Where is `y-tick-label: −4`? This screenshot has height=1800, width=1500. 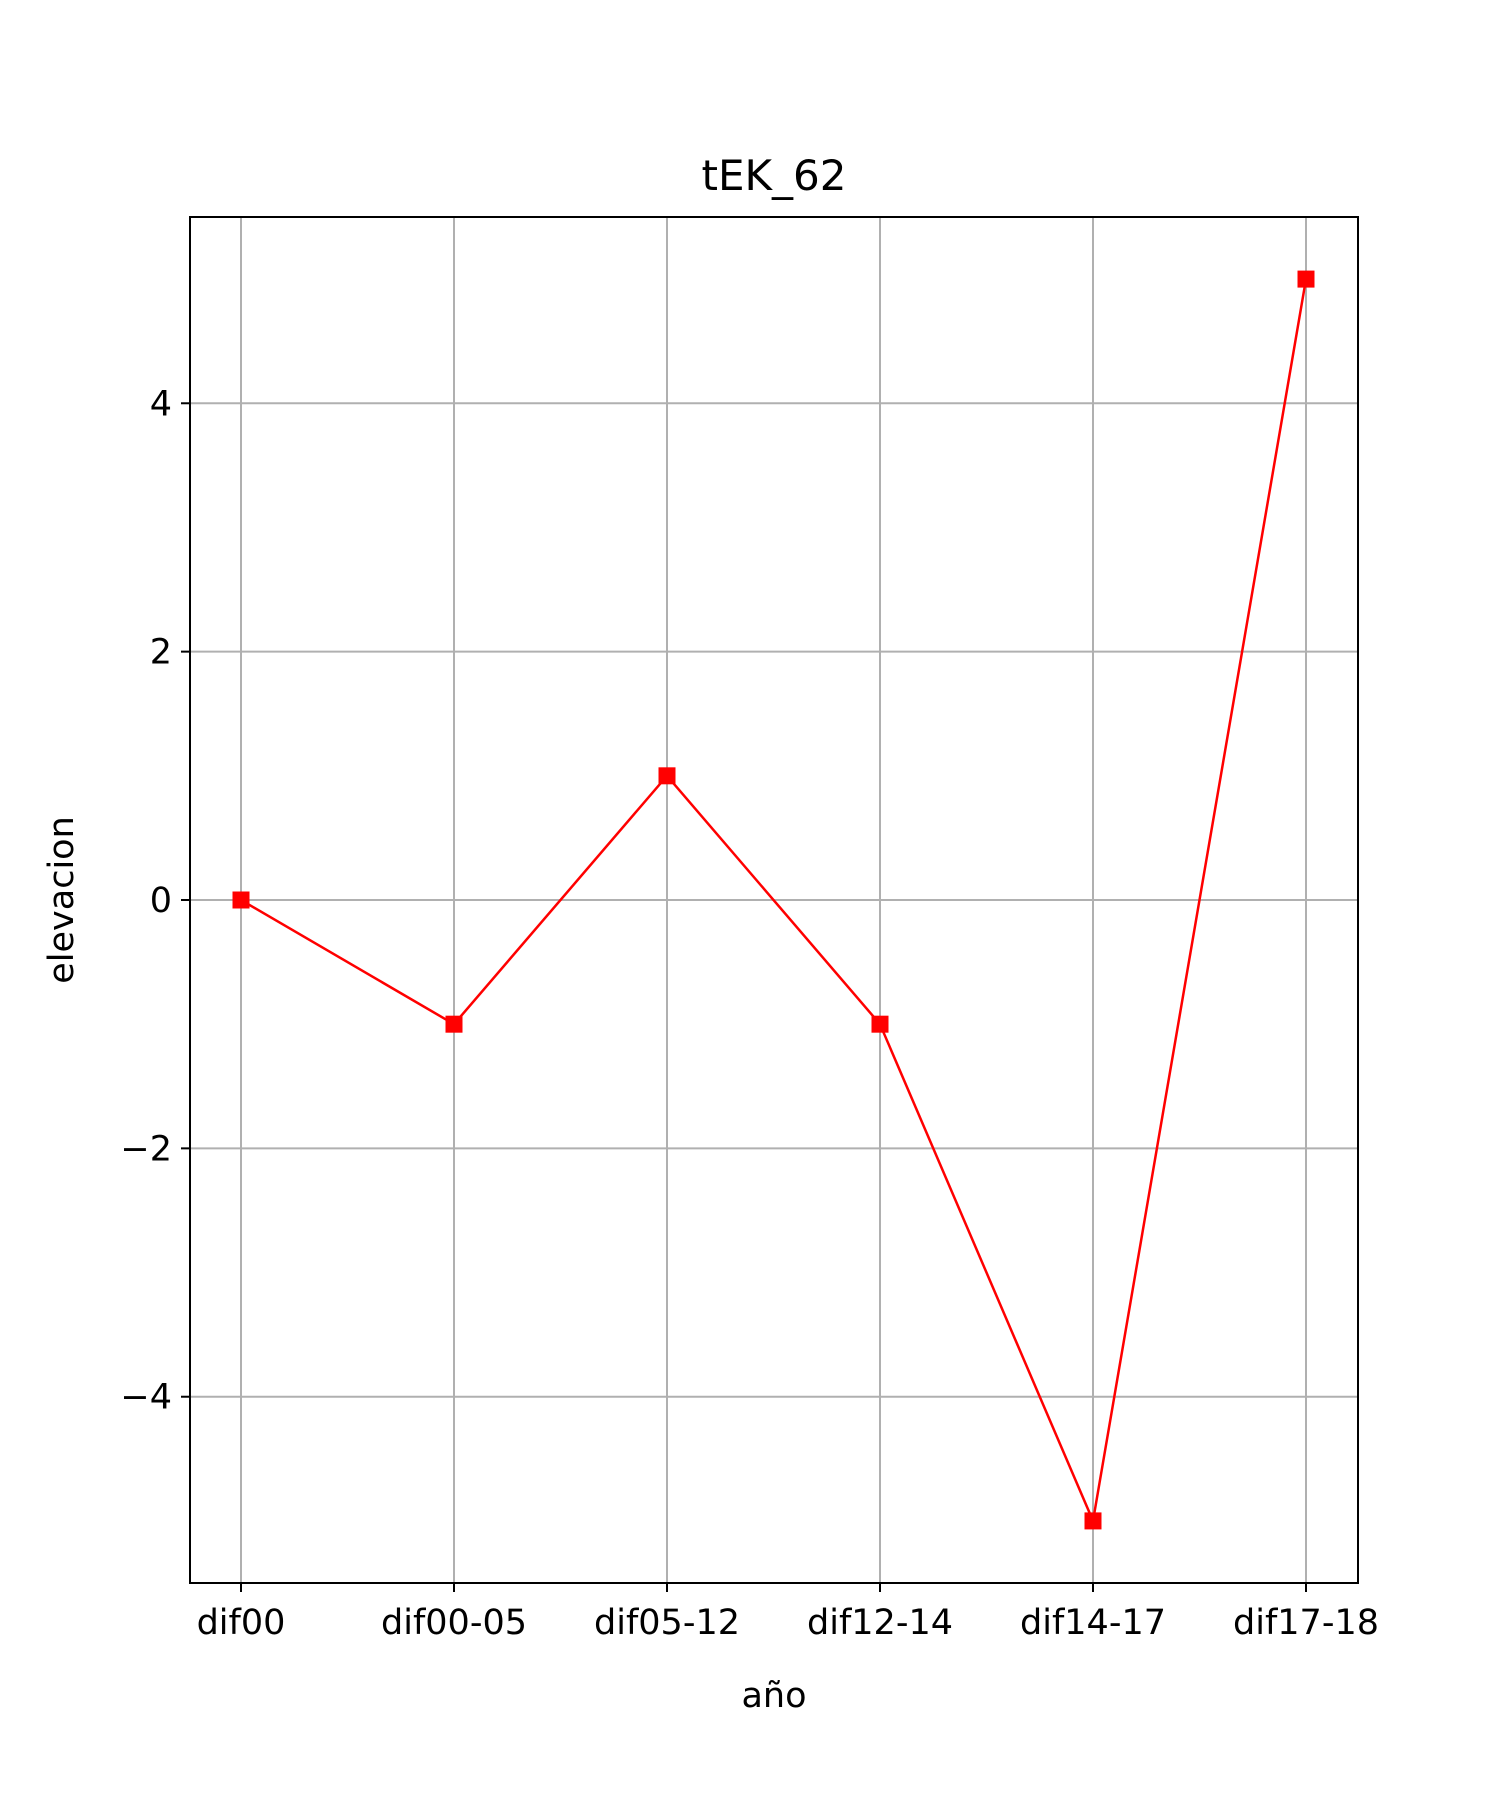
y-tick-label: −4 is located at coordinates (146, 1398).